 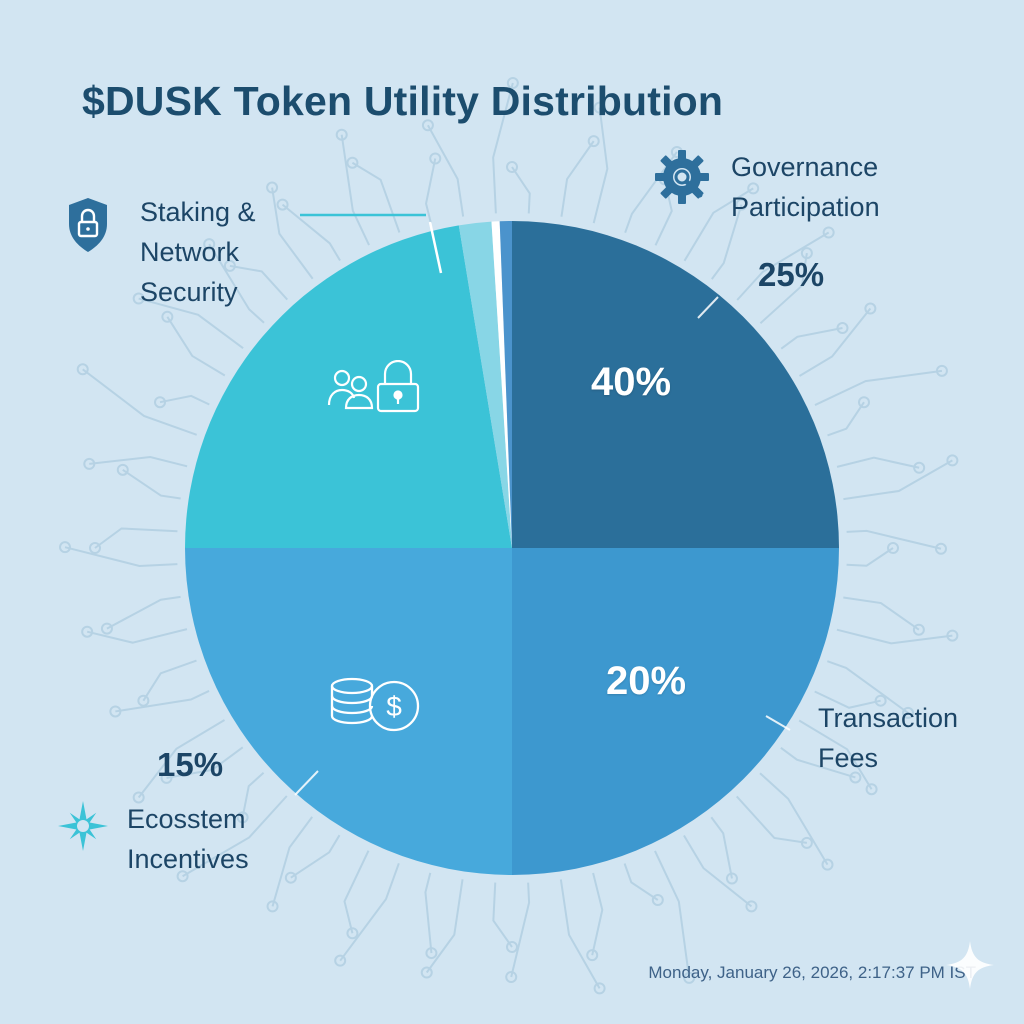 I want to click on leader-transaction, so click(x=778, y=723).